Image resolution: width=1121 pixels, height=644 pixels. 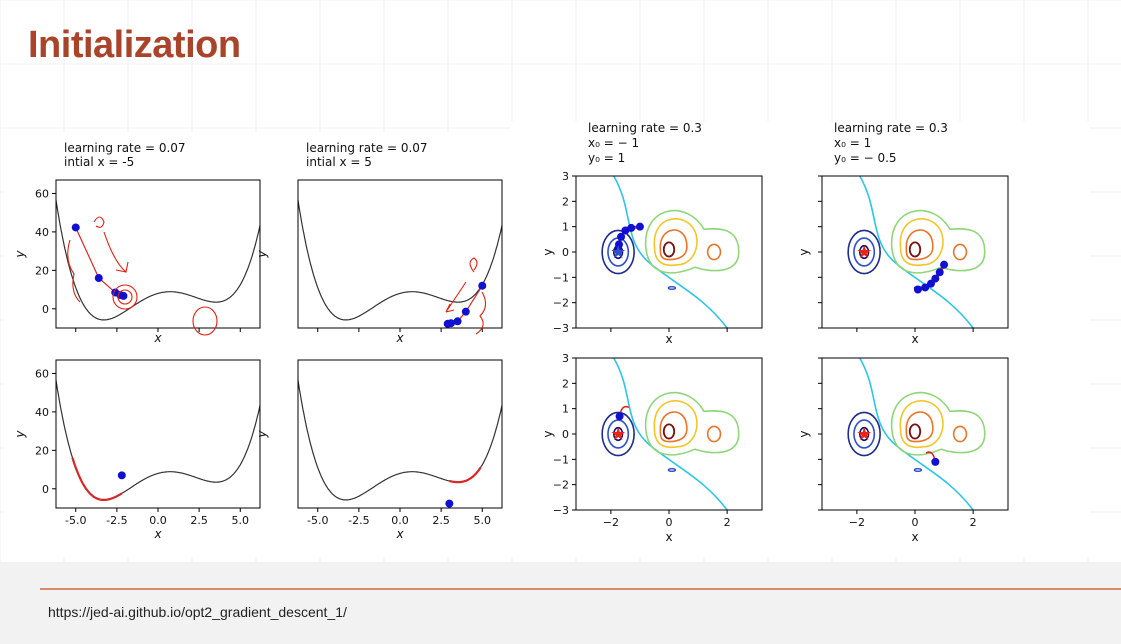 I want to click on annotation-circle, so click(x=125, y=297).